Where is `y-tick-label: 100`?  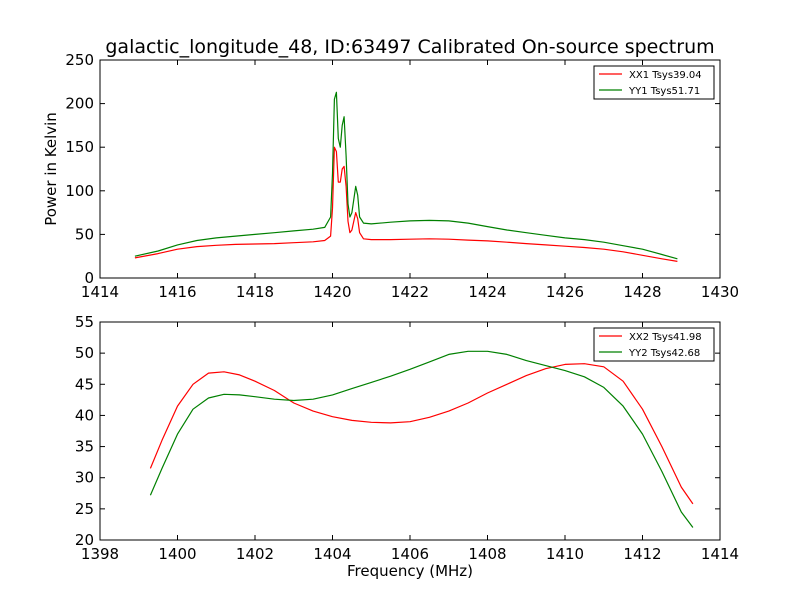
y-tick-label: 100 is located at coordinates (79, 191).